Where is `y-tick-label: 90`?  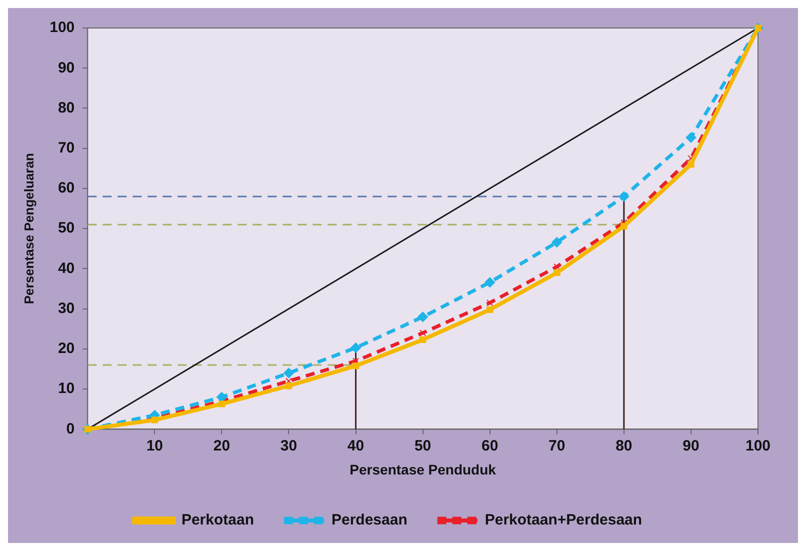
y-tick-label: 90 is located at coordinates (66, 67).